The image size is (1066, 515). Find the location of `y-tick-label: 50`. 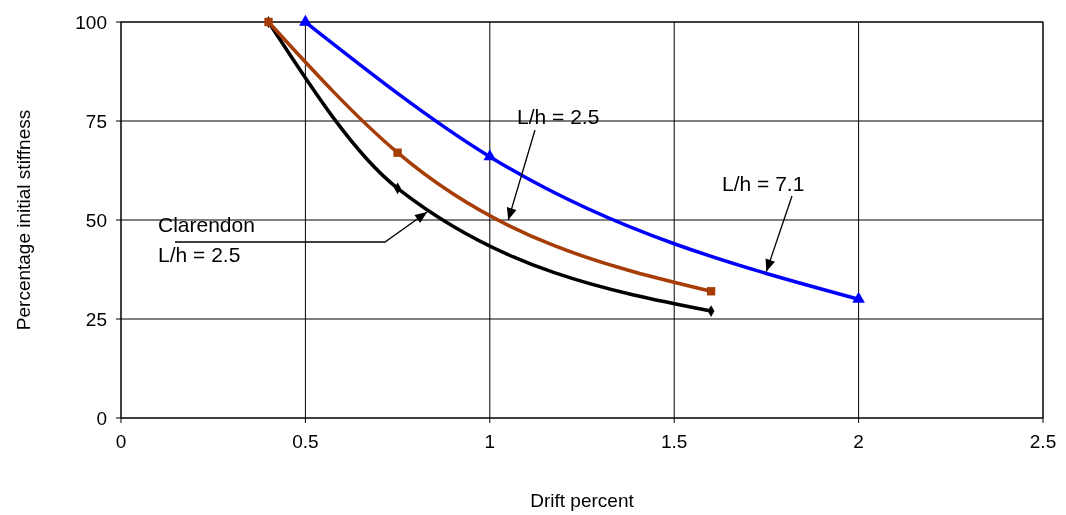

y-tick-label: 50 is located at coordinates (96, 220).